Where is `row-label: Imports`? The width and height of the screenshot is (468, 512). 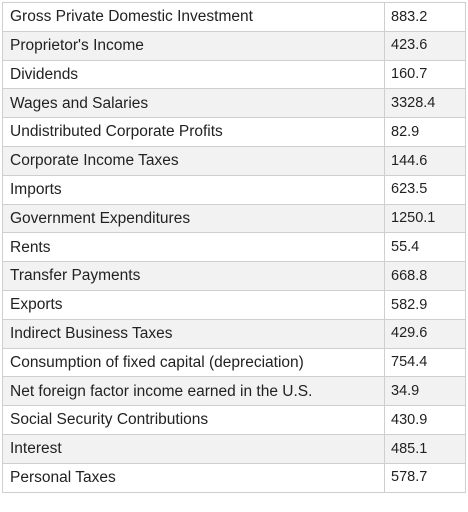
row-label: Imports is located at coordinates (193, 189).